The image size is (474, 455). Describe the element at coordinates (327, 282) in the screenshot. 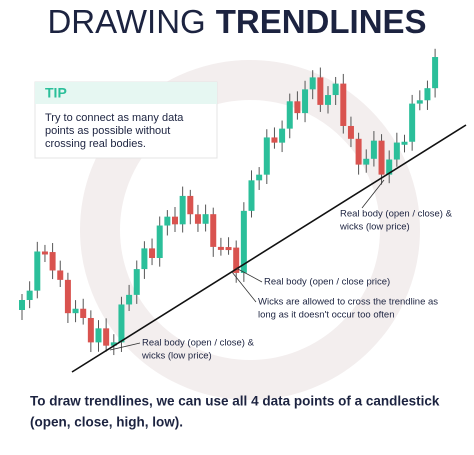

I see `annotation: Real body (open / close price)` at that location.